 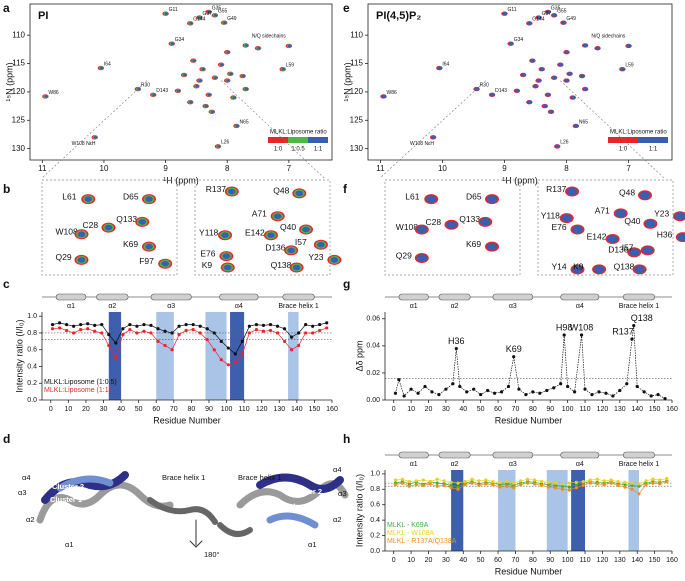 What do you see at coordinates (6, 8) in the screenshot?
I see `panel-label: a` at bounding box center [6, 8].